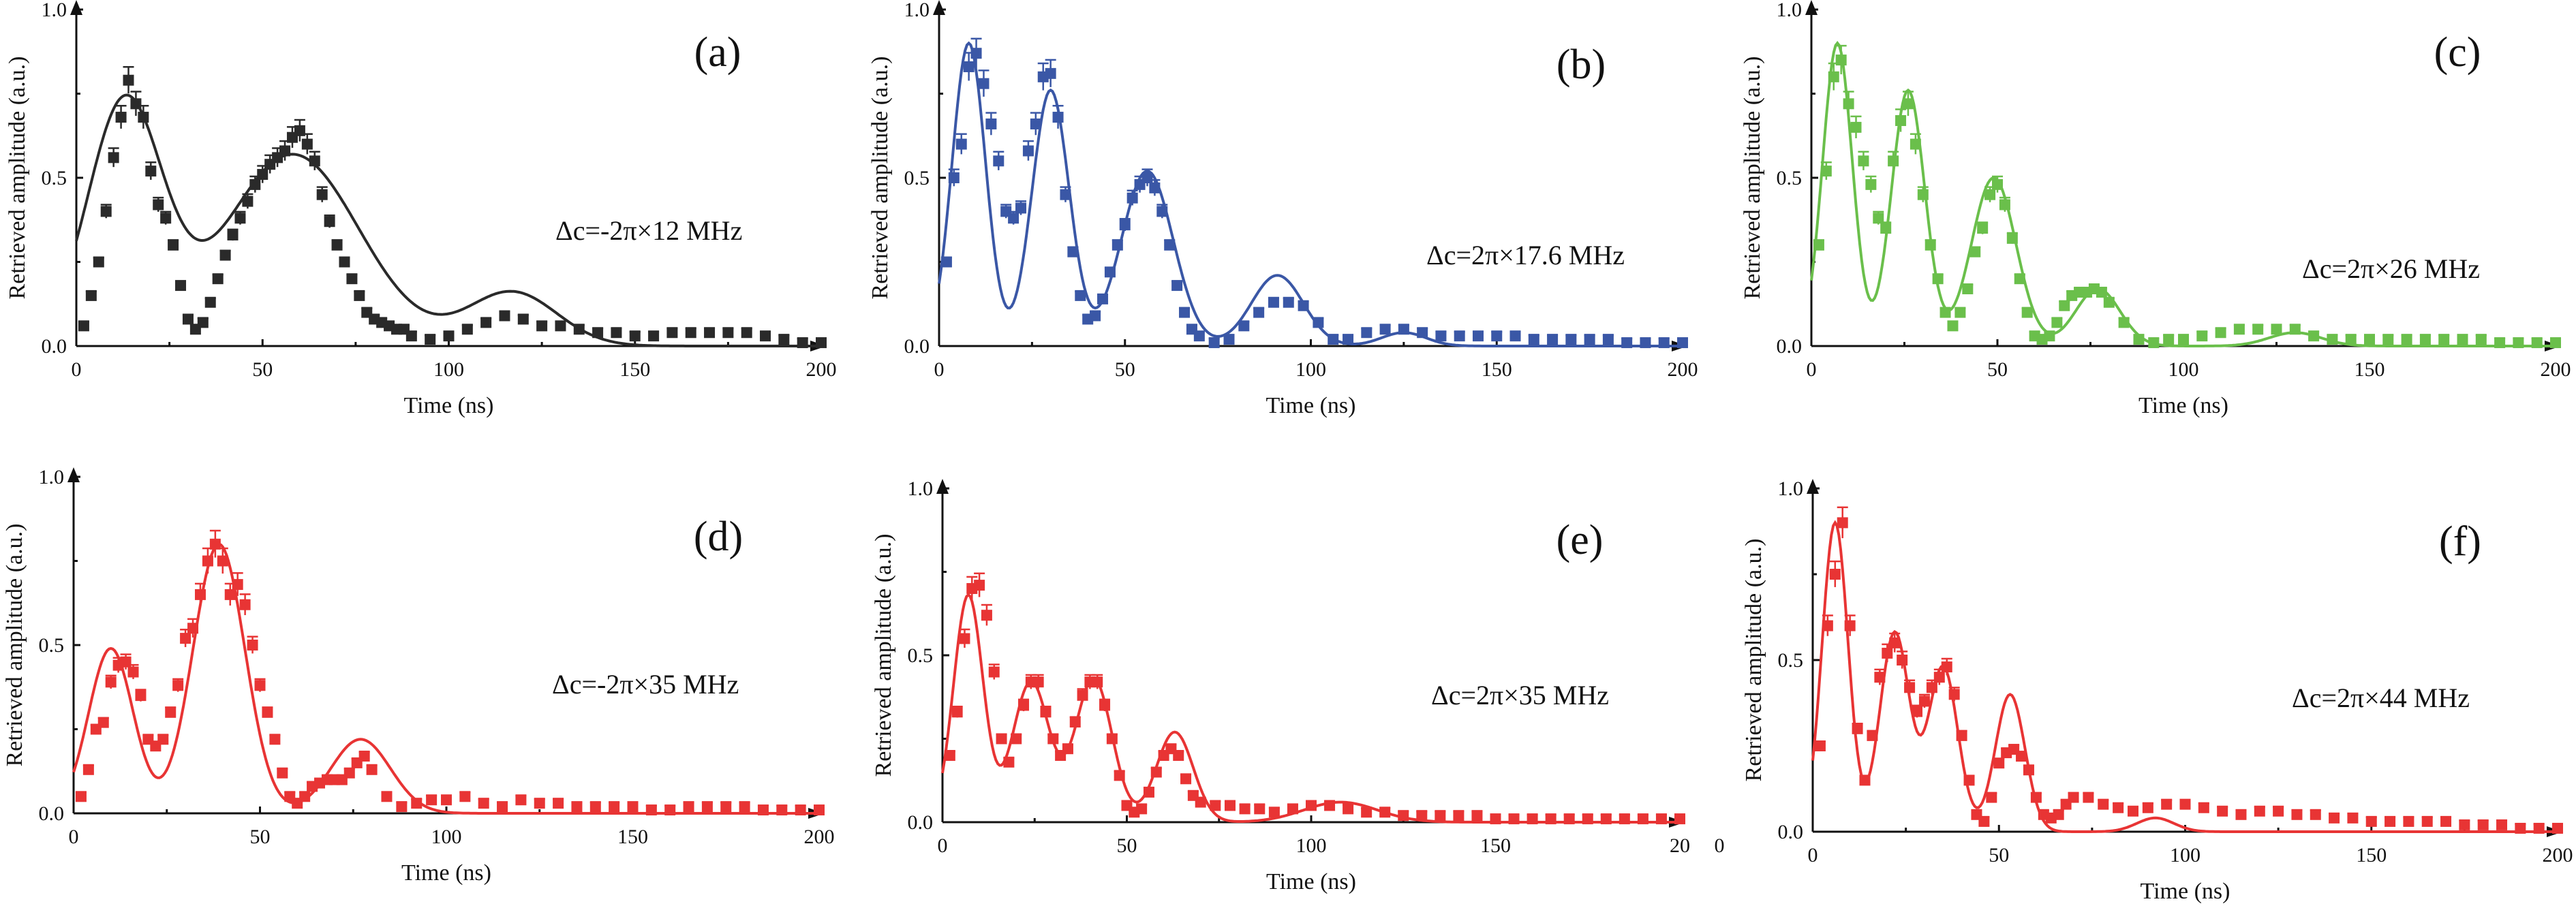  I want to click on x-tick-label: 50, so click(1999, 855).